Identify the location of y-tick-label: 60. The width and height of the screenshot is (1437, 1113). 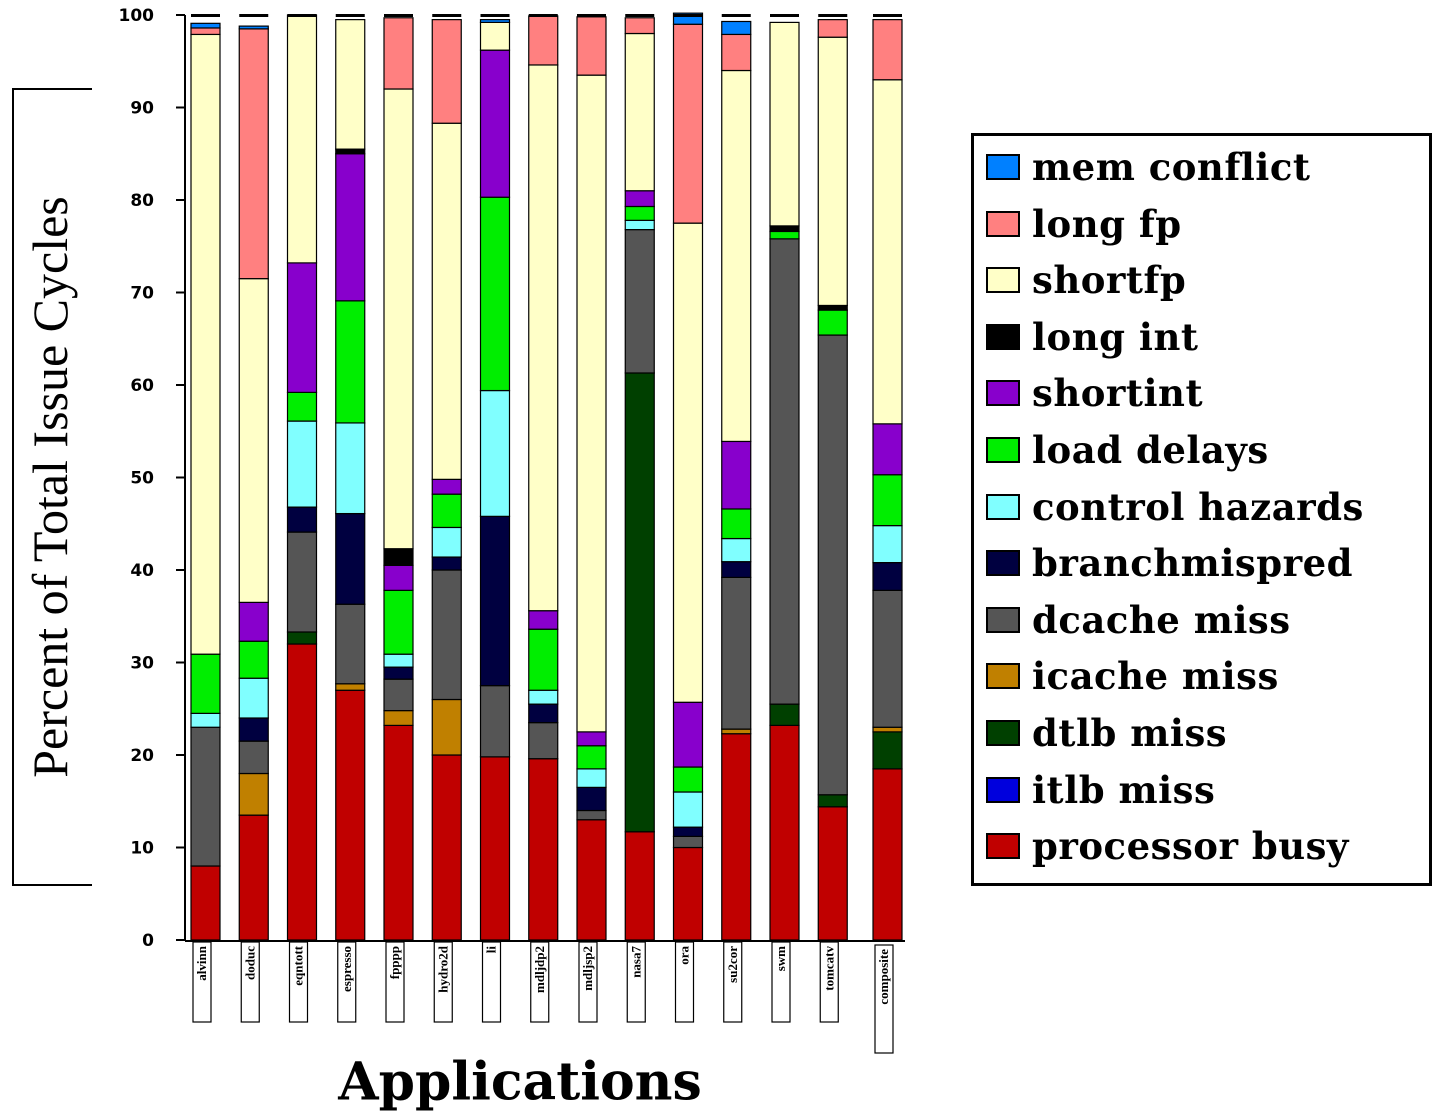
(142, 386).